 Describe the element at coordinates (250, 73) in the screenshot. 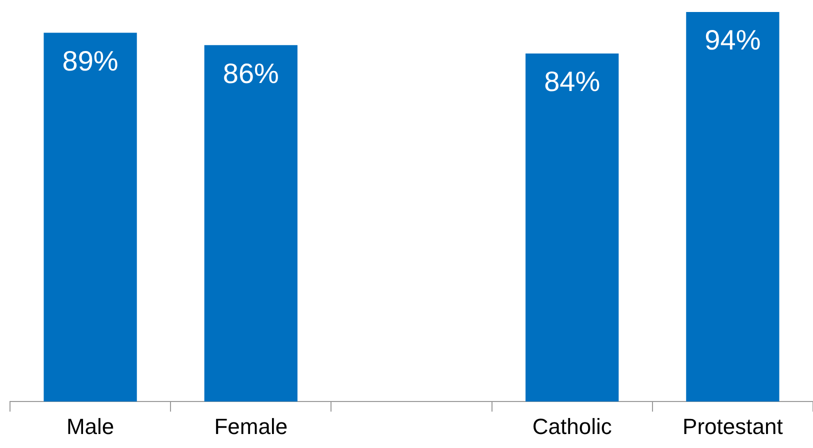

I see `data-label: 86%` at that location.